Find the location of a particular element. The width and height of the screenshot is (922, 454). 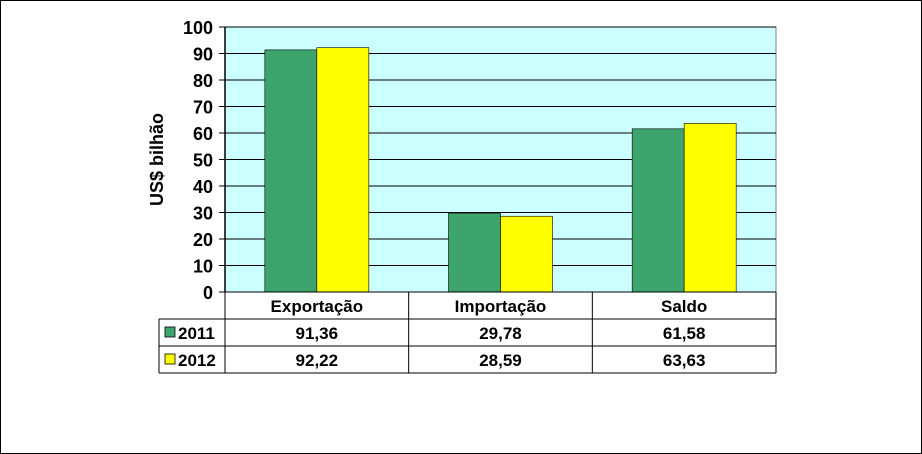

data-label: 29,78 is located at coordinates (500, 333).